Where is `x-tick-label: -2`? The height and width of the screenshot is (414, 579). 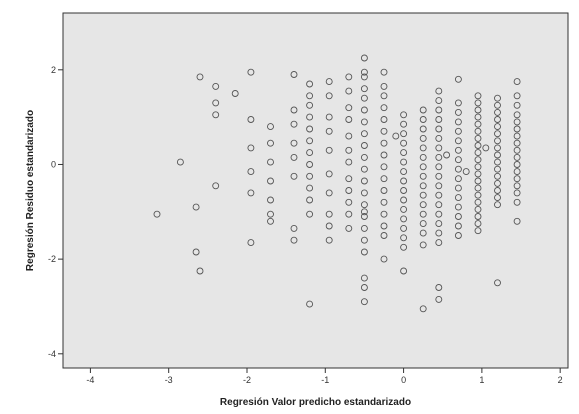
x-tick-label: -2 is located at coordinates (247, 380).